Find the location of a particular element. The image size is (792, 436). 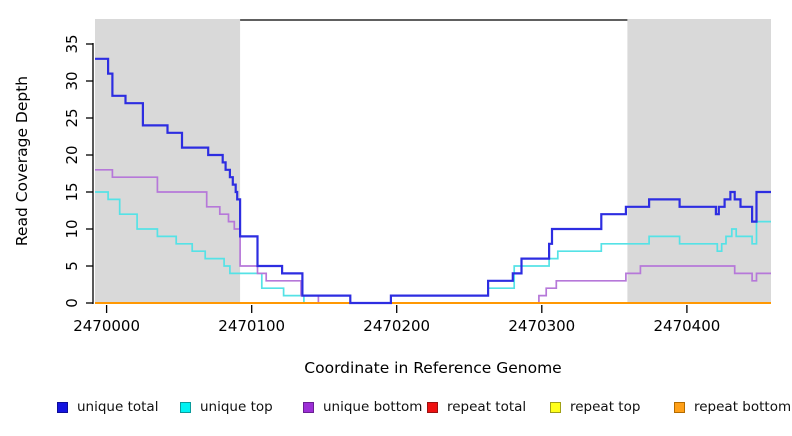

y-tick-label: 5 is located at coordinates (72, 266).